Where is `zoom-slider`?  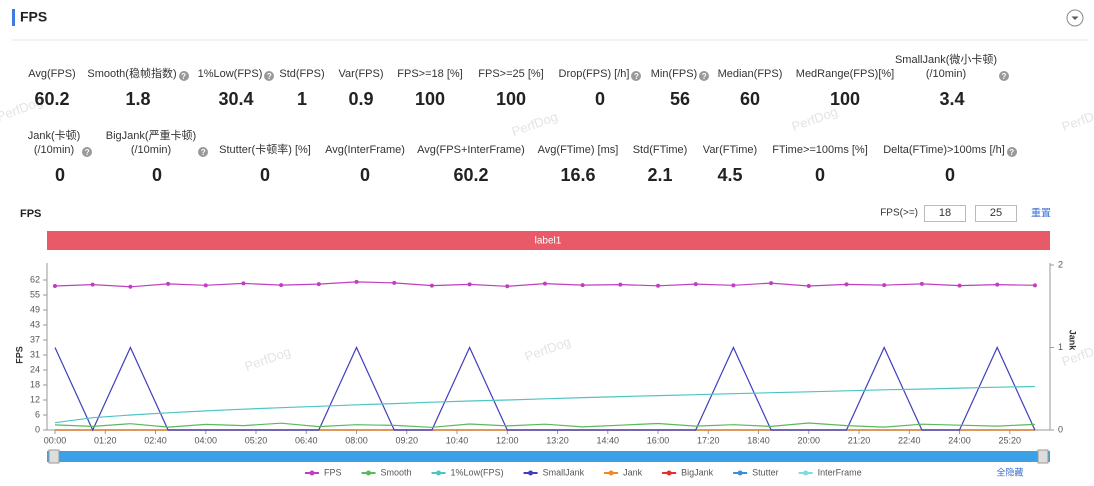
zoom-slider is located at coordinates (548, 456).